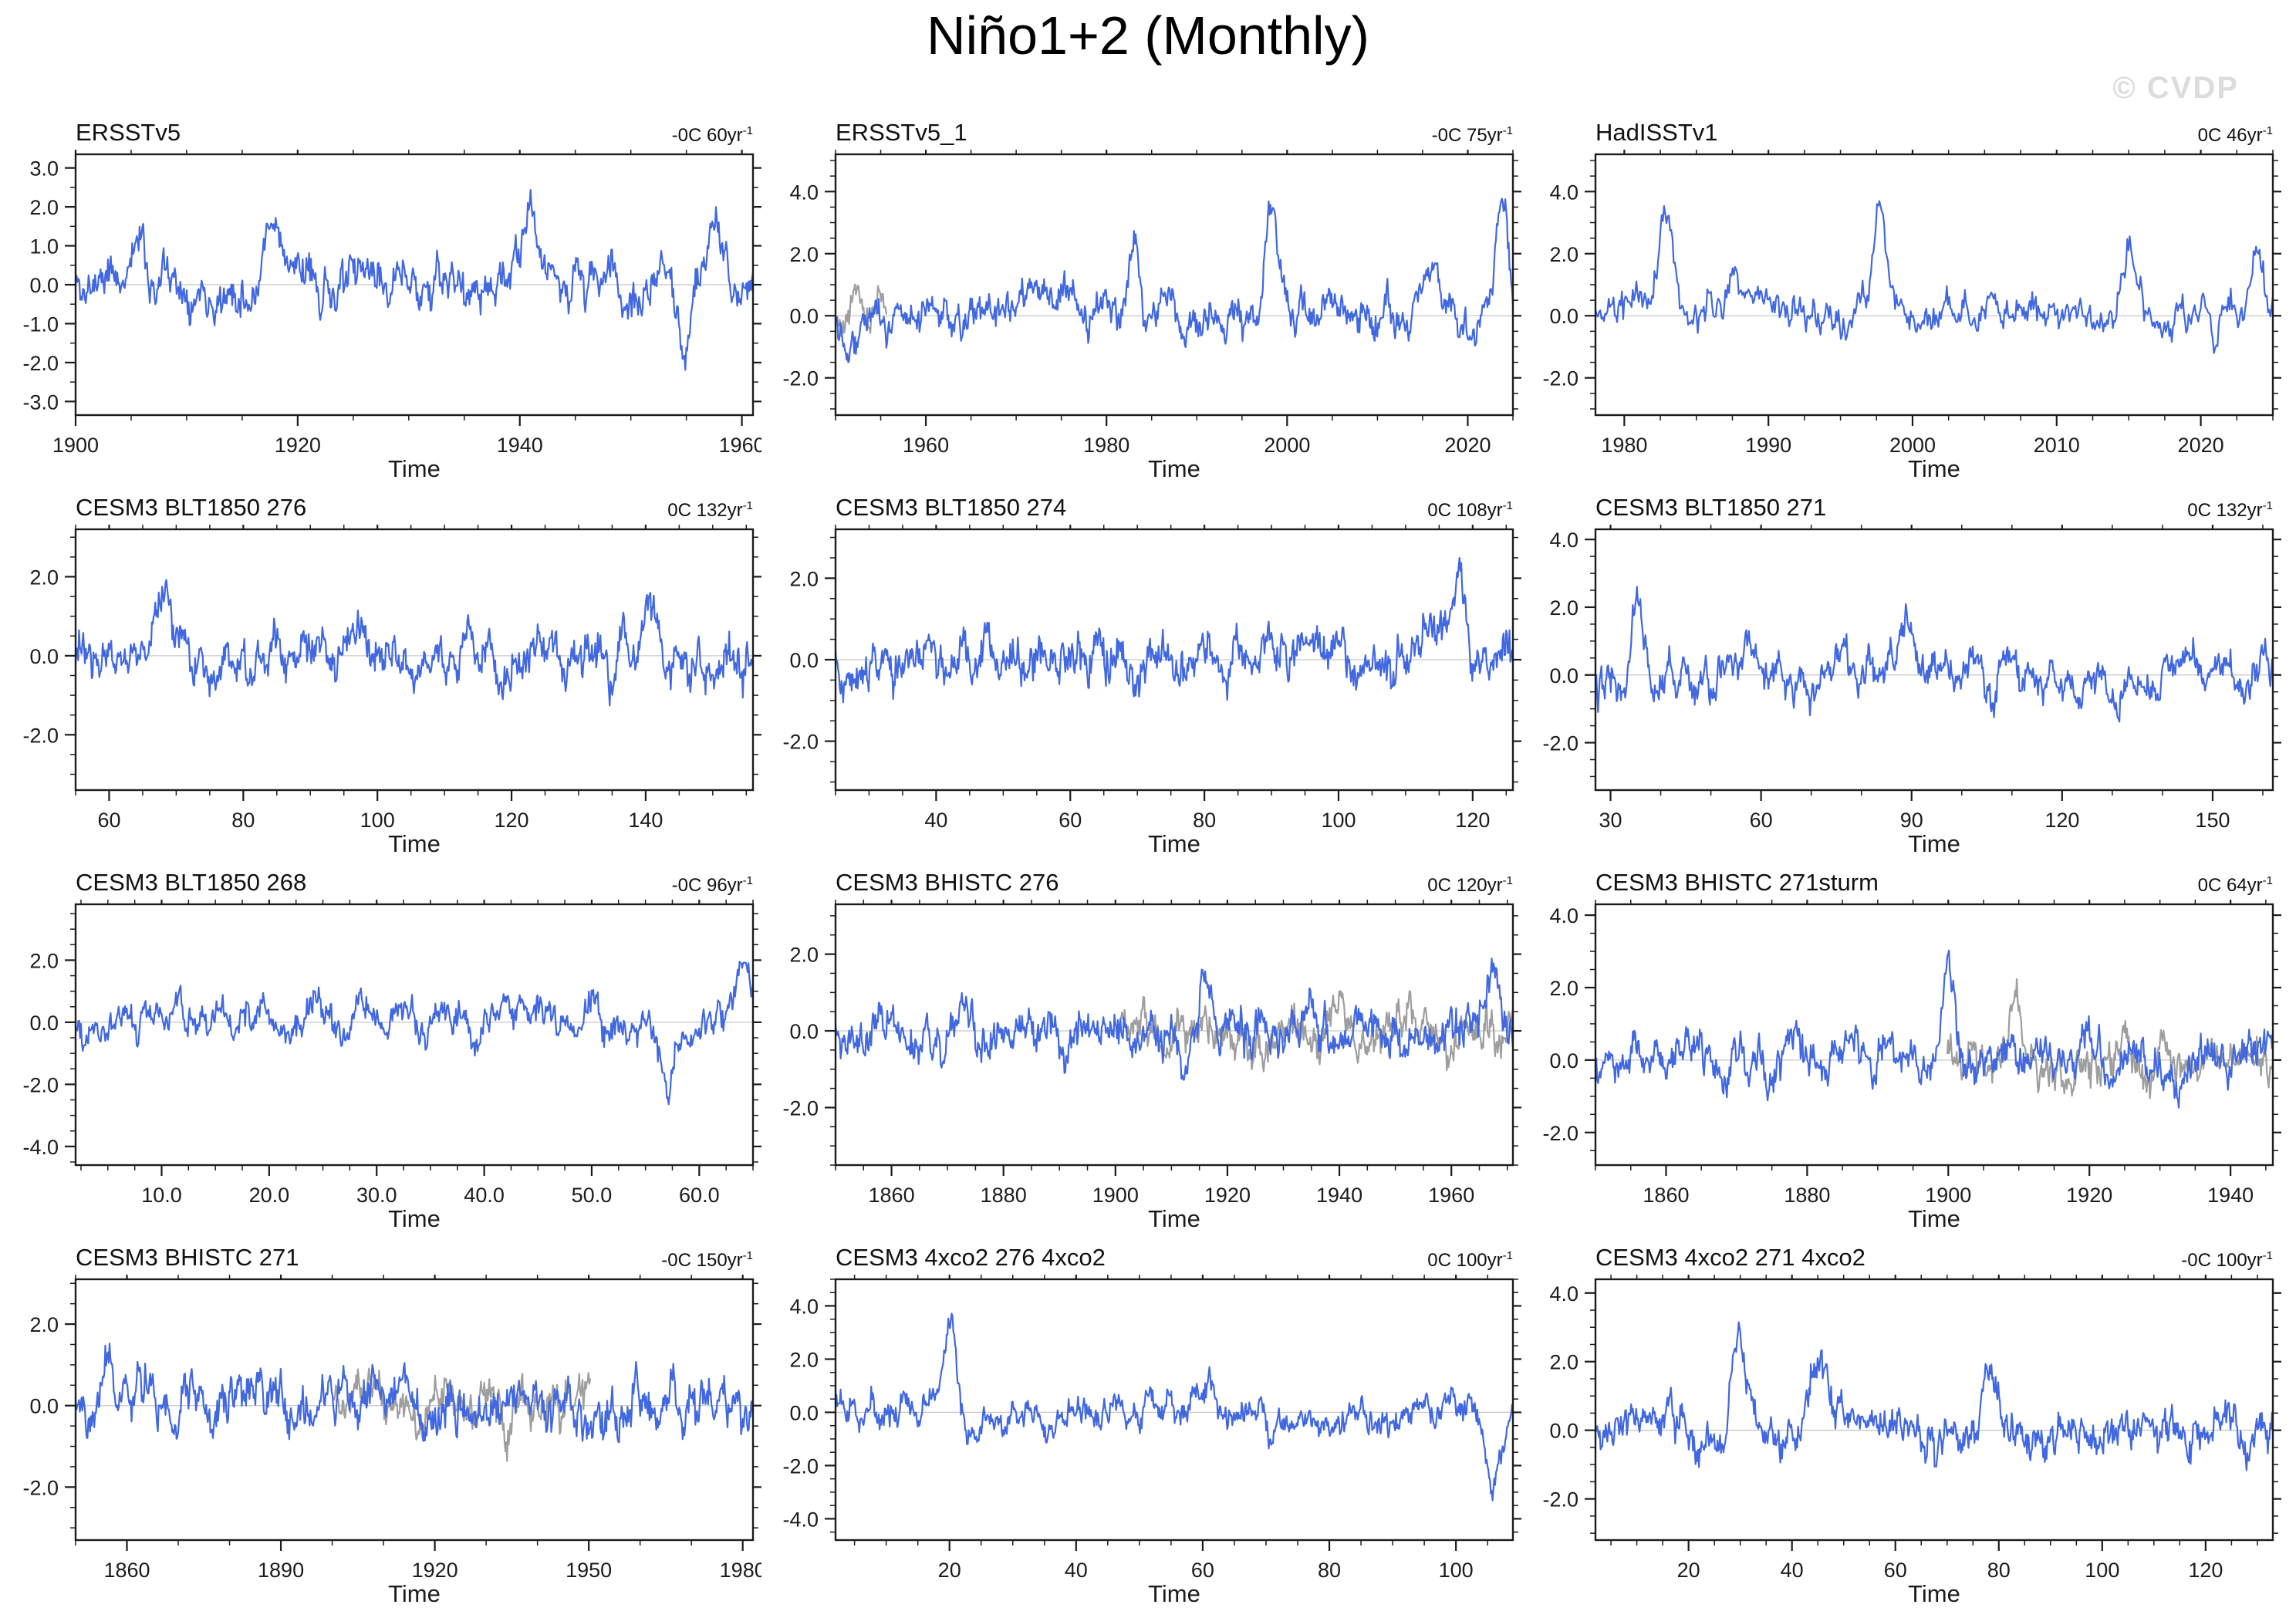  Describe the element at coordinates (1148, 35) in the screenshot. I see `page-title: Niño1+2 (Monthly)` at that location.